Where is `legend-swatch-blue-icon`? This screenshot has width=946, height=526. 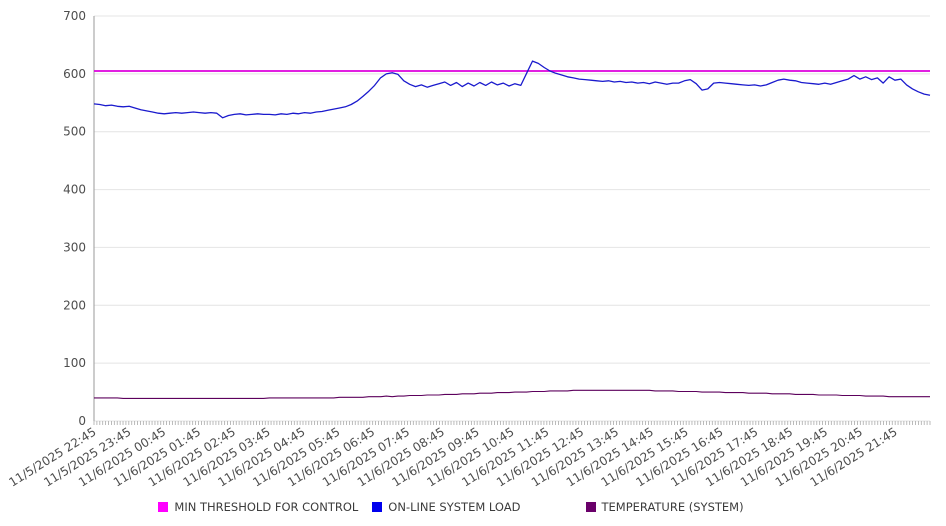 legend-swatch-blue-icon is located at coordinates (377, 507).